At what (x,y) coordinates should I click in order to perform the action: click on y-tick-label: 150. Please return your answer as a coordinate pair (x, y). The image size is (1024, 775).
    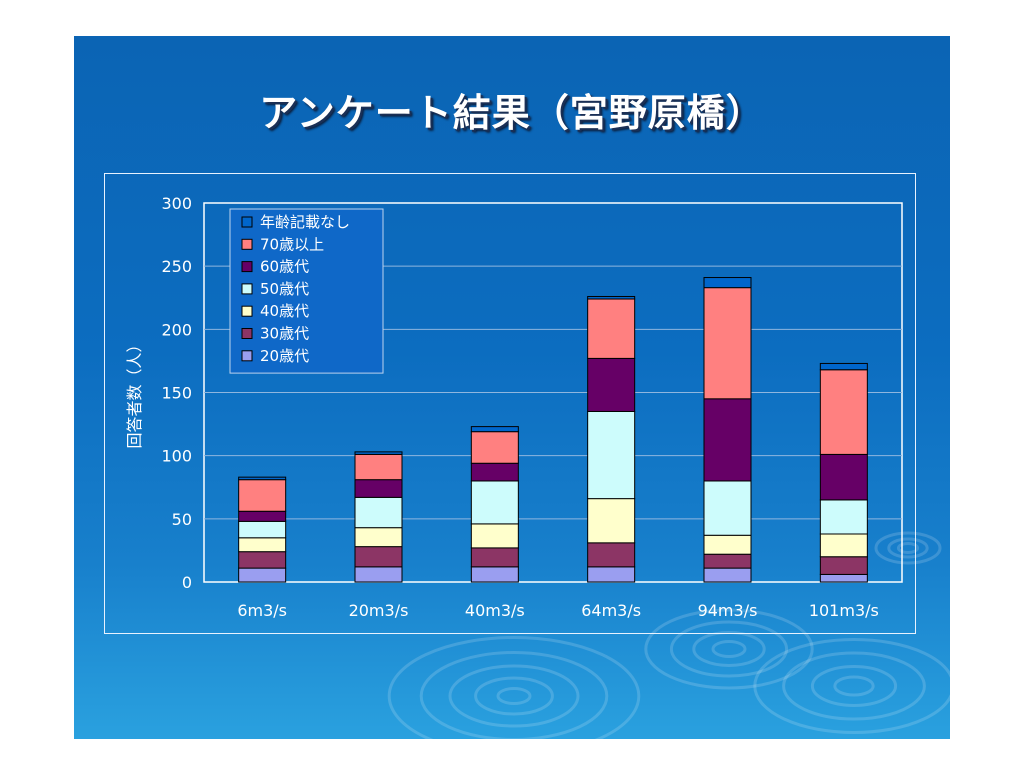
    Looking at the image, I should click on (176, 393).